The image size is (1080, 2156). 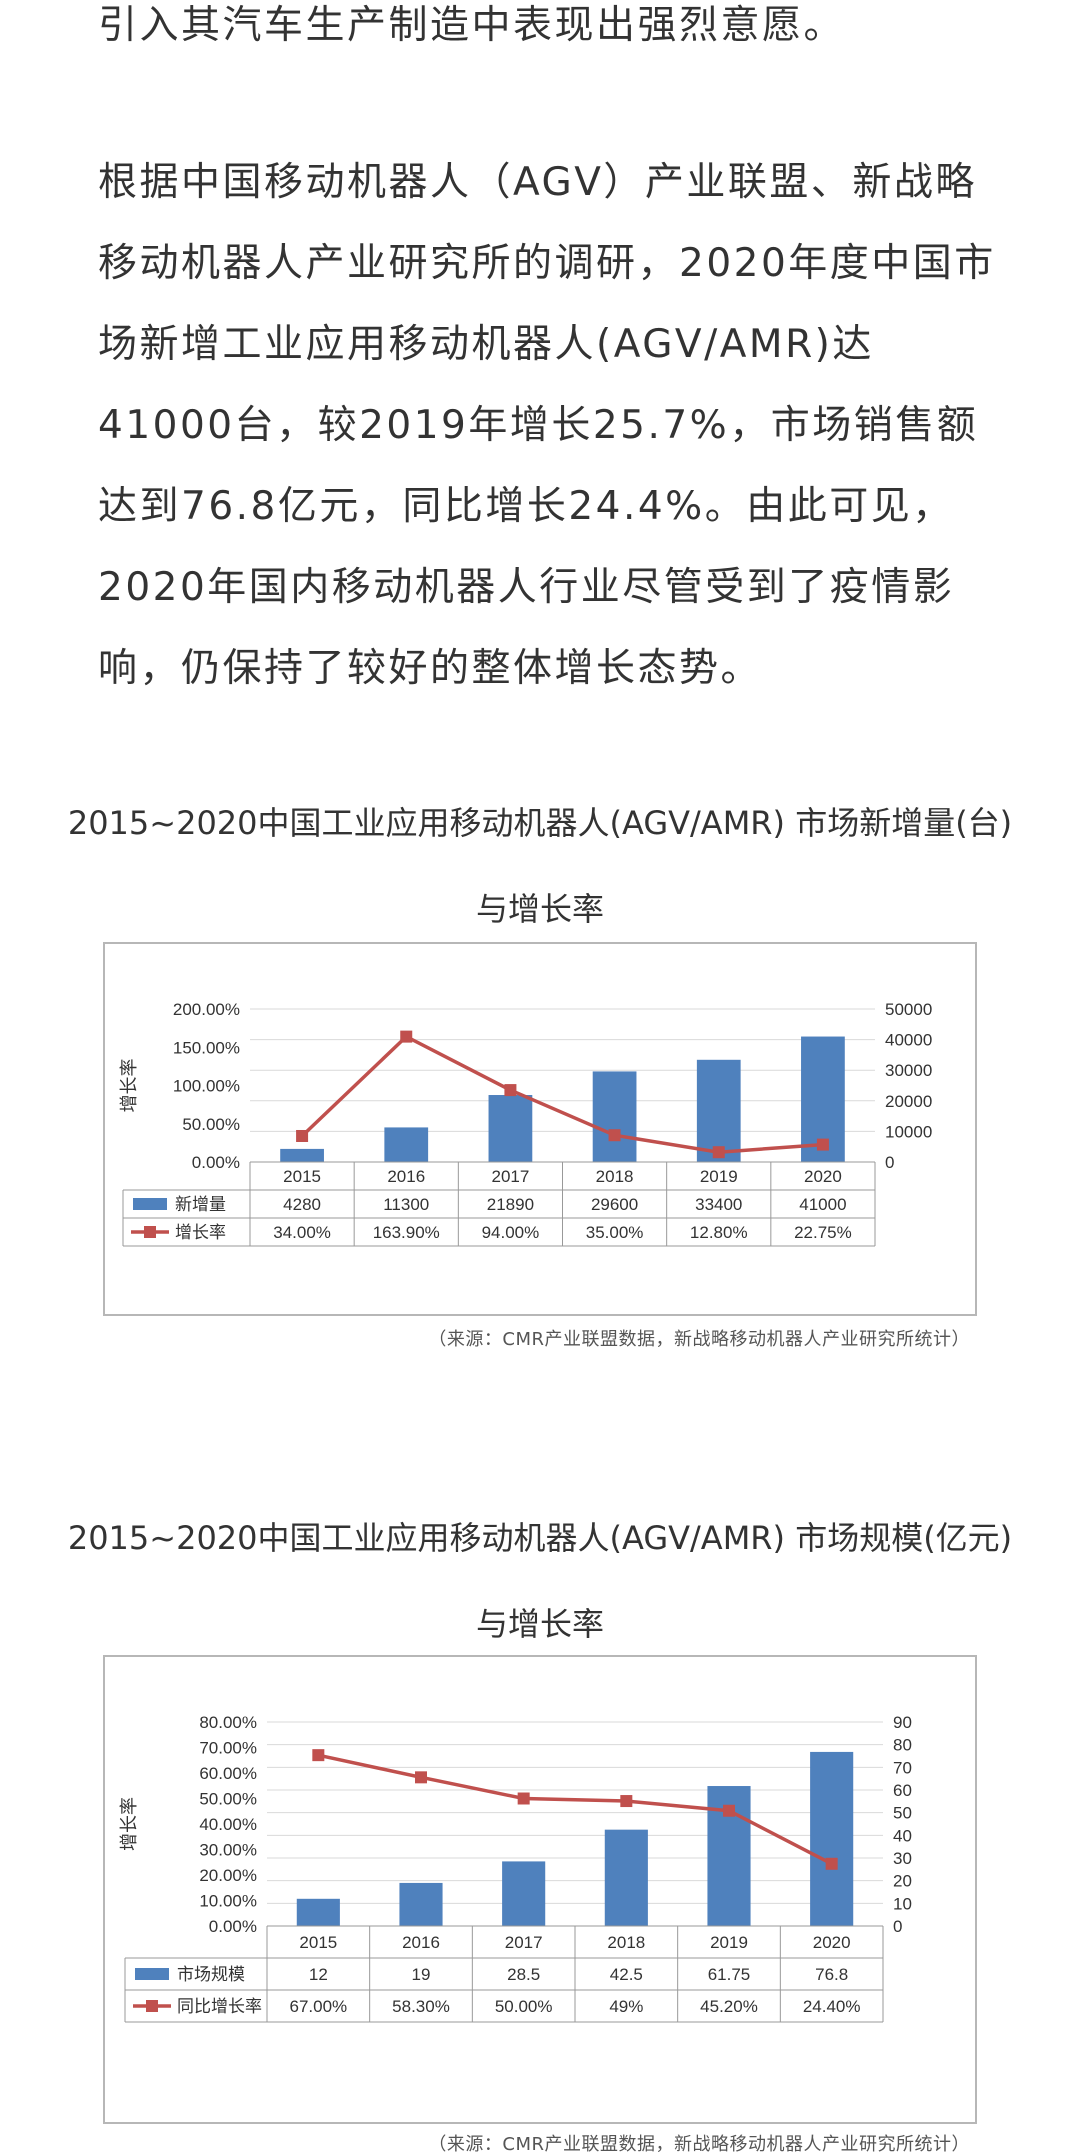 What do you see at coordinates (511, 1128) in the screenshot?
I see `chart1-bar-2017` at bounding box center [511, 1128].